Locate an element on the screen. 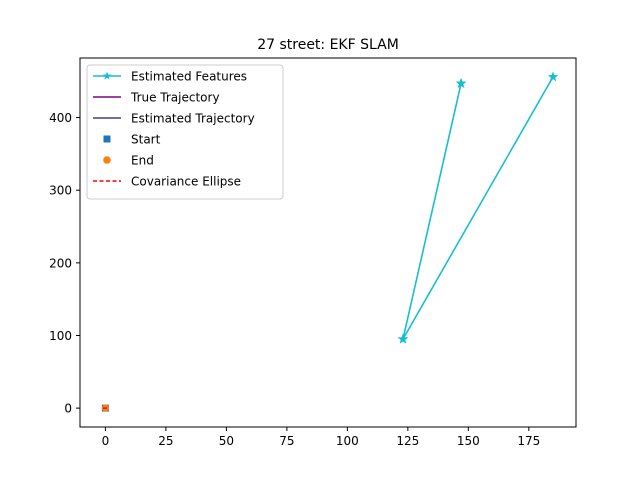 The image size is (640, 480). legend-label-estimated-features: Estimated Features is located at coordinates (189, 77).